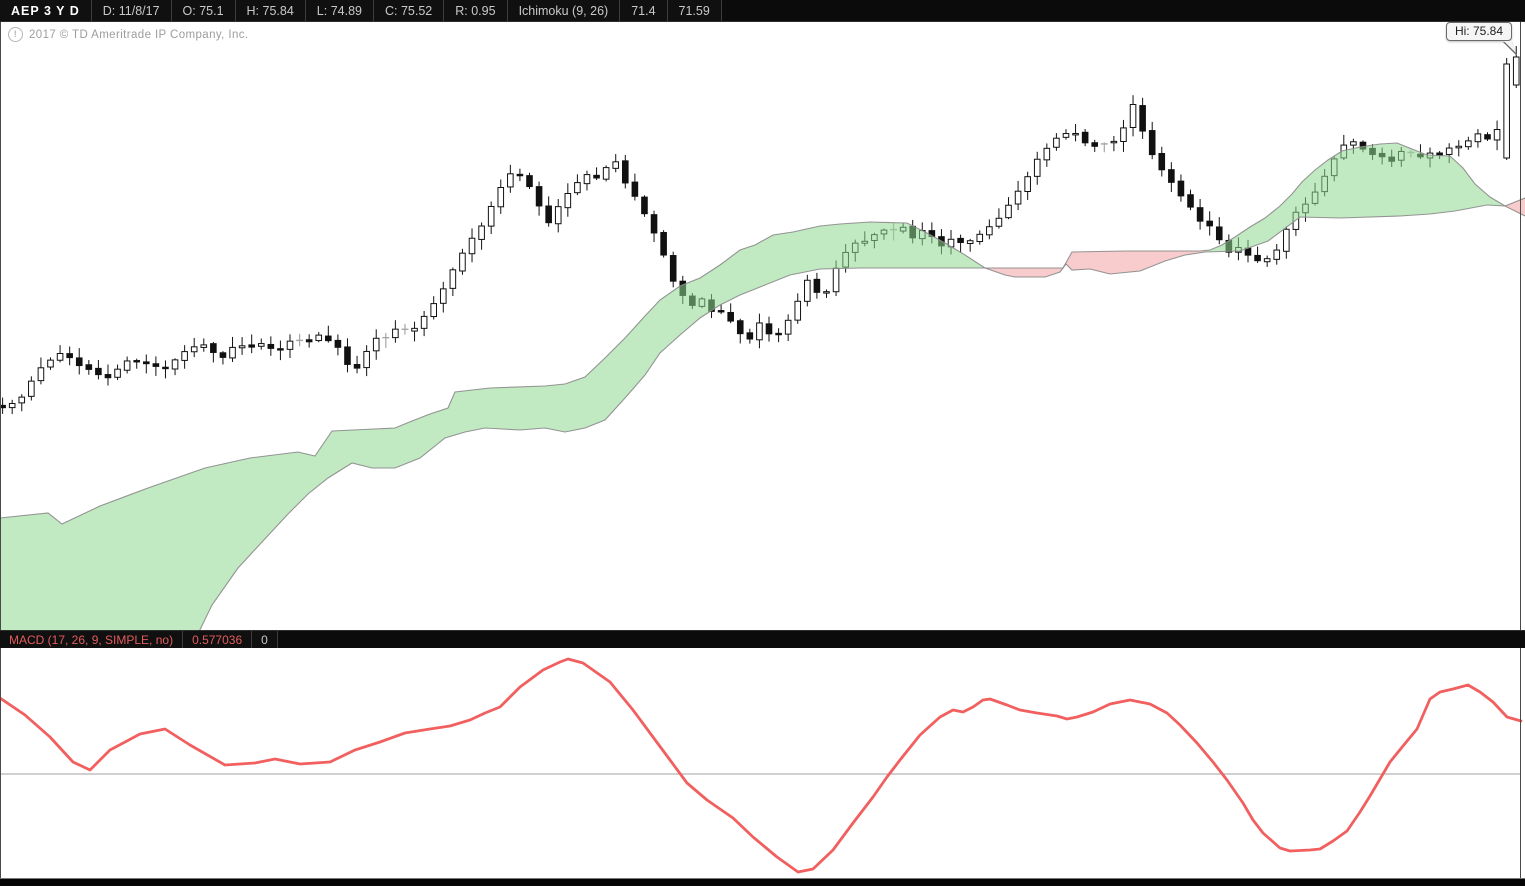 This screenshot has width=1525, height=886. What do you see at coordinates (644, 10) in the screenshot?
I see `header-cell: 71.4` at bounding box center [644, 10].